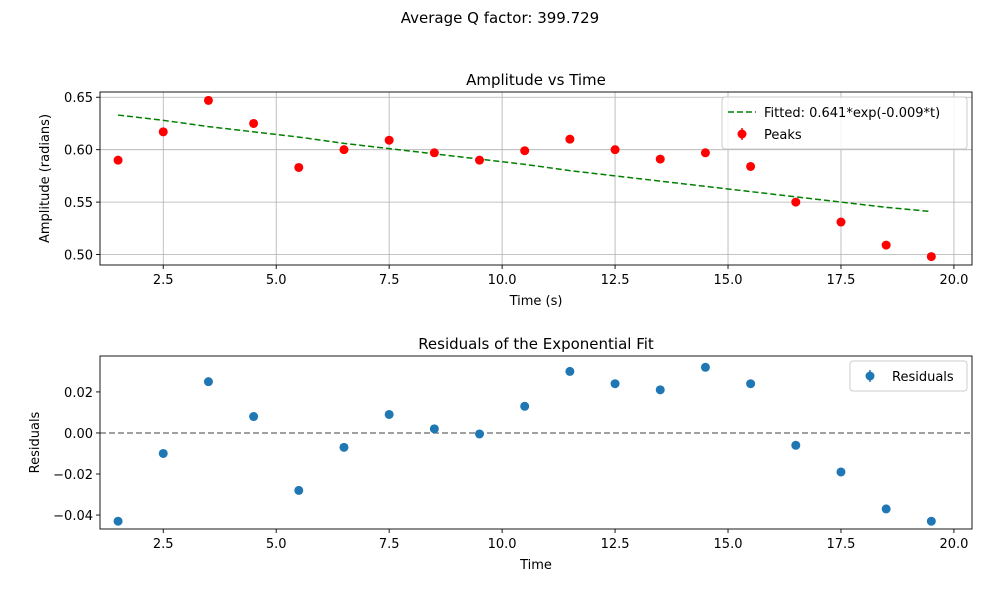 This screenshot has height=600, width=1000. I want to click on amp-xlabel: Time (s), so click(536, 301).